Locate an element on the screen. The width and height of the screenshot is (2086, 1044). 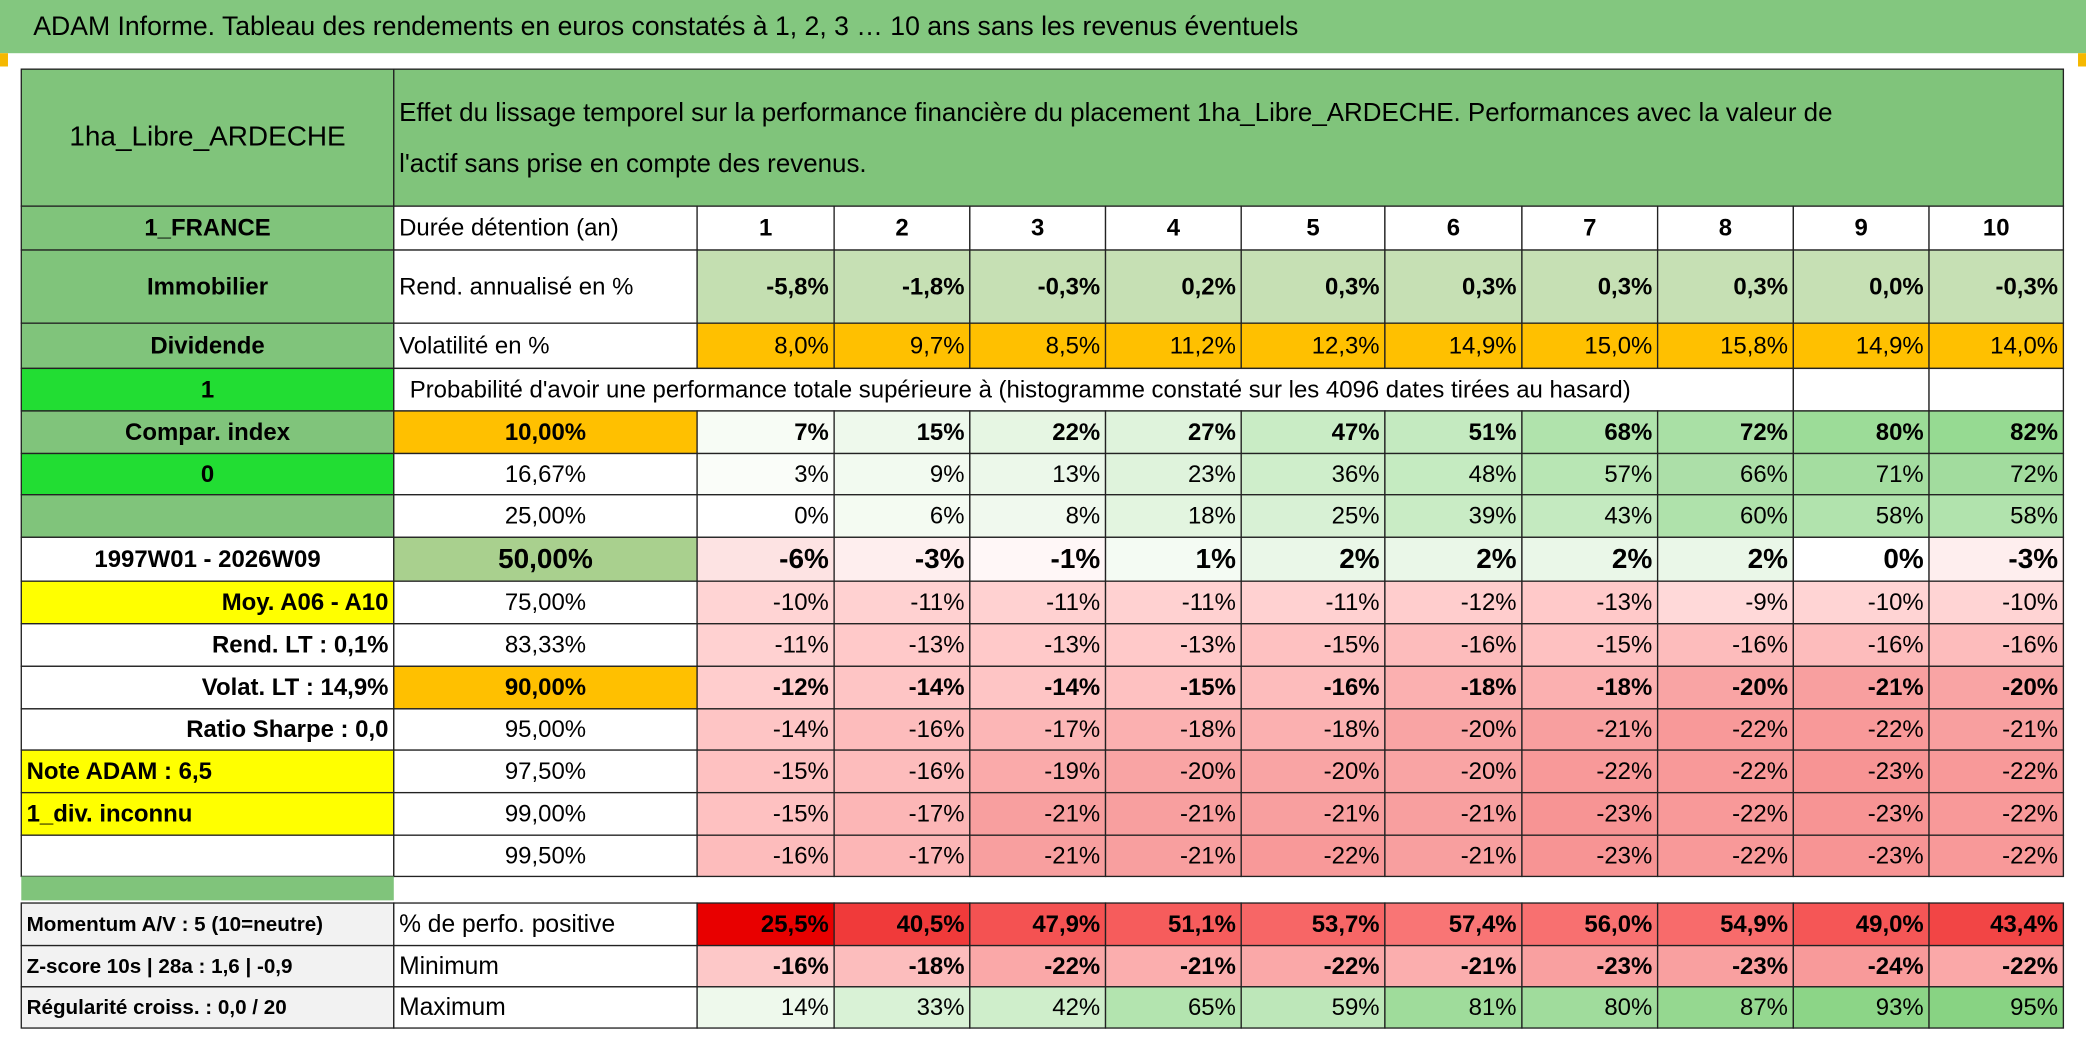
cell-text: 99,00% is located at coordinates (545, 814).